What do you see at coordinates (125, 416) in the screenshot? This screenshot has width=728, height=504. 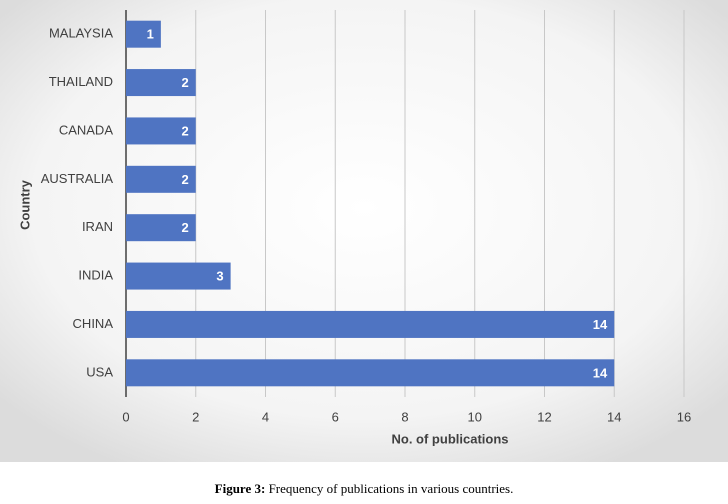 I see `x-tick-label: 0` at bounding box center [125, 416].